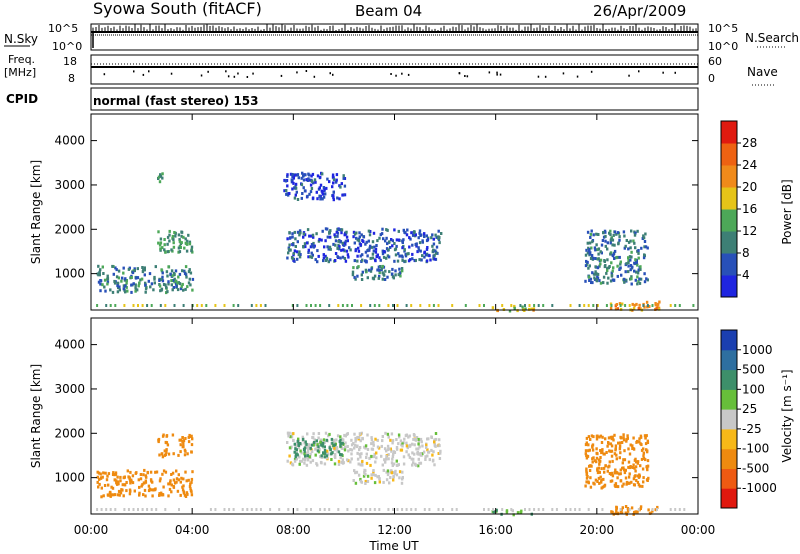 The width and height of the screenshot is (800, 554). What do you see at coordinates (69, 478) in the screenshot?
I see `y-tick-label: 1000` at bounding box center [69, 478].